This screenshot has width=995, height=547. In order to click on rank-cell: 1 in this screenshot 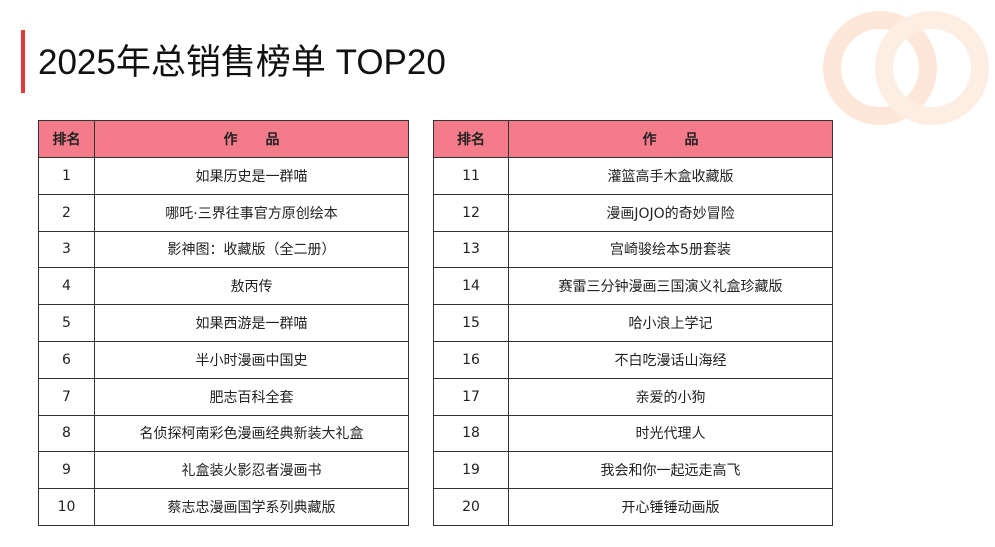, I will do `click(66, 176)`.